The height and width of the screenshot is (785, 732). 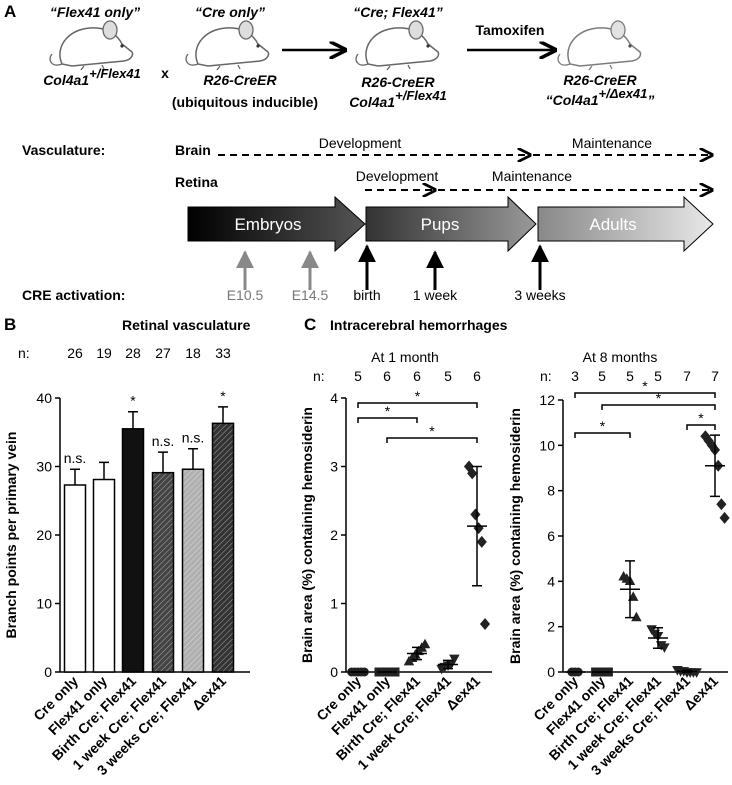 What do you see at coordinates (163, 353) in the screenshot?
I see `n-value: 27` at bounding box center [163, 353].